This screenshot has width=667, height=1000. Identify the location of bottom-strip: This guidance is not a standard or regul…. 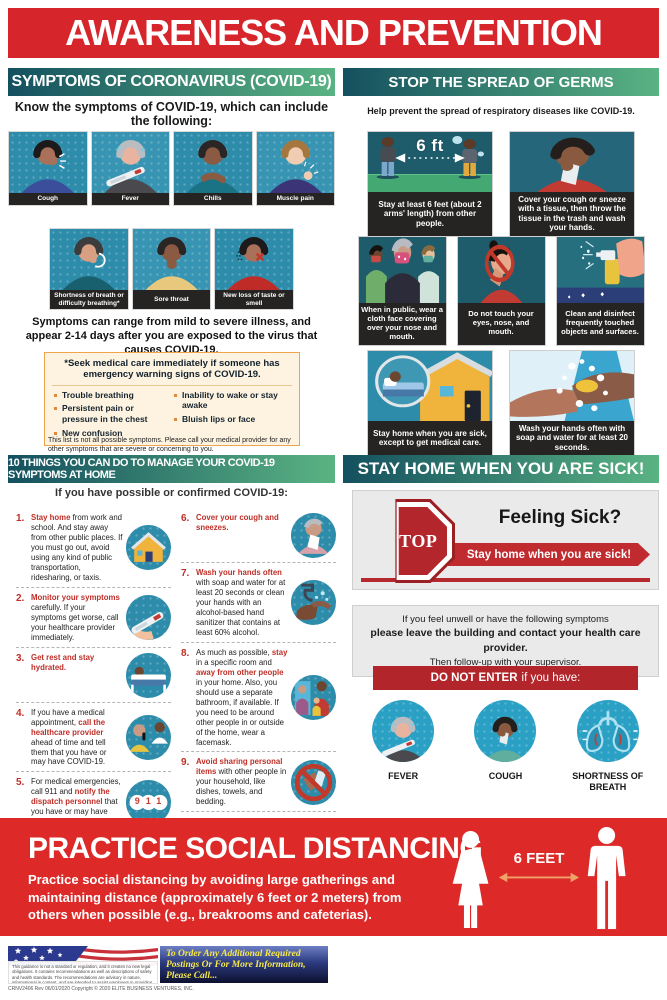
(168, 968).